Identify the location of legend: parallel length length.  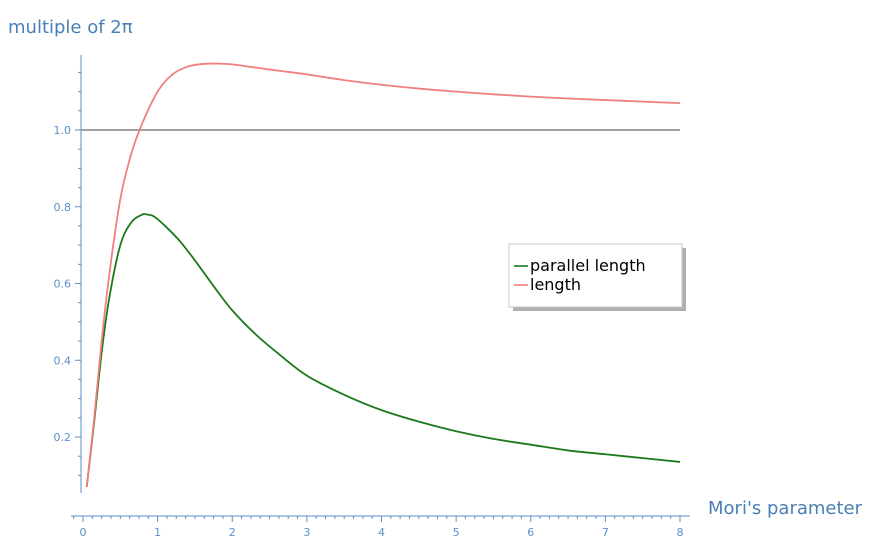
(597, 277).